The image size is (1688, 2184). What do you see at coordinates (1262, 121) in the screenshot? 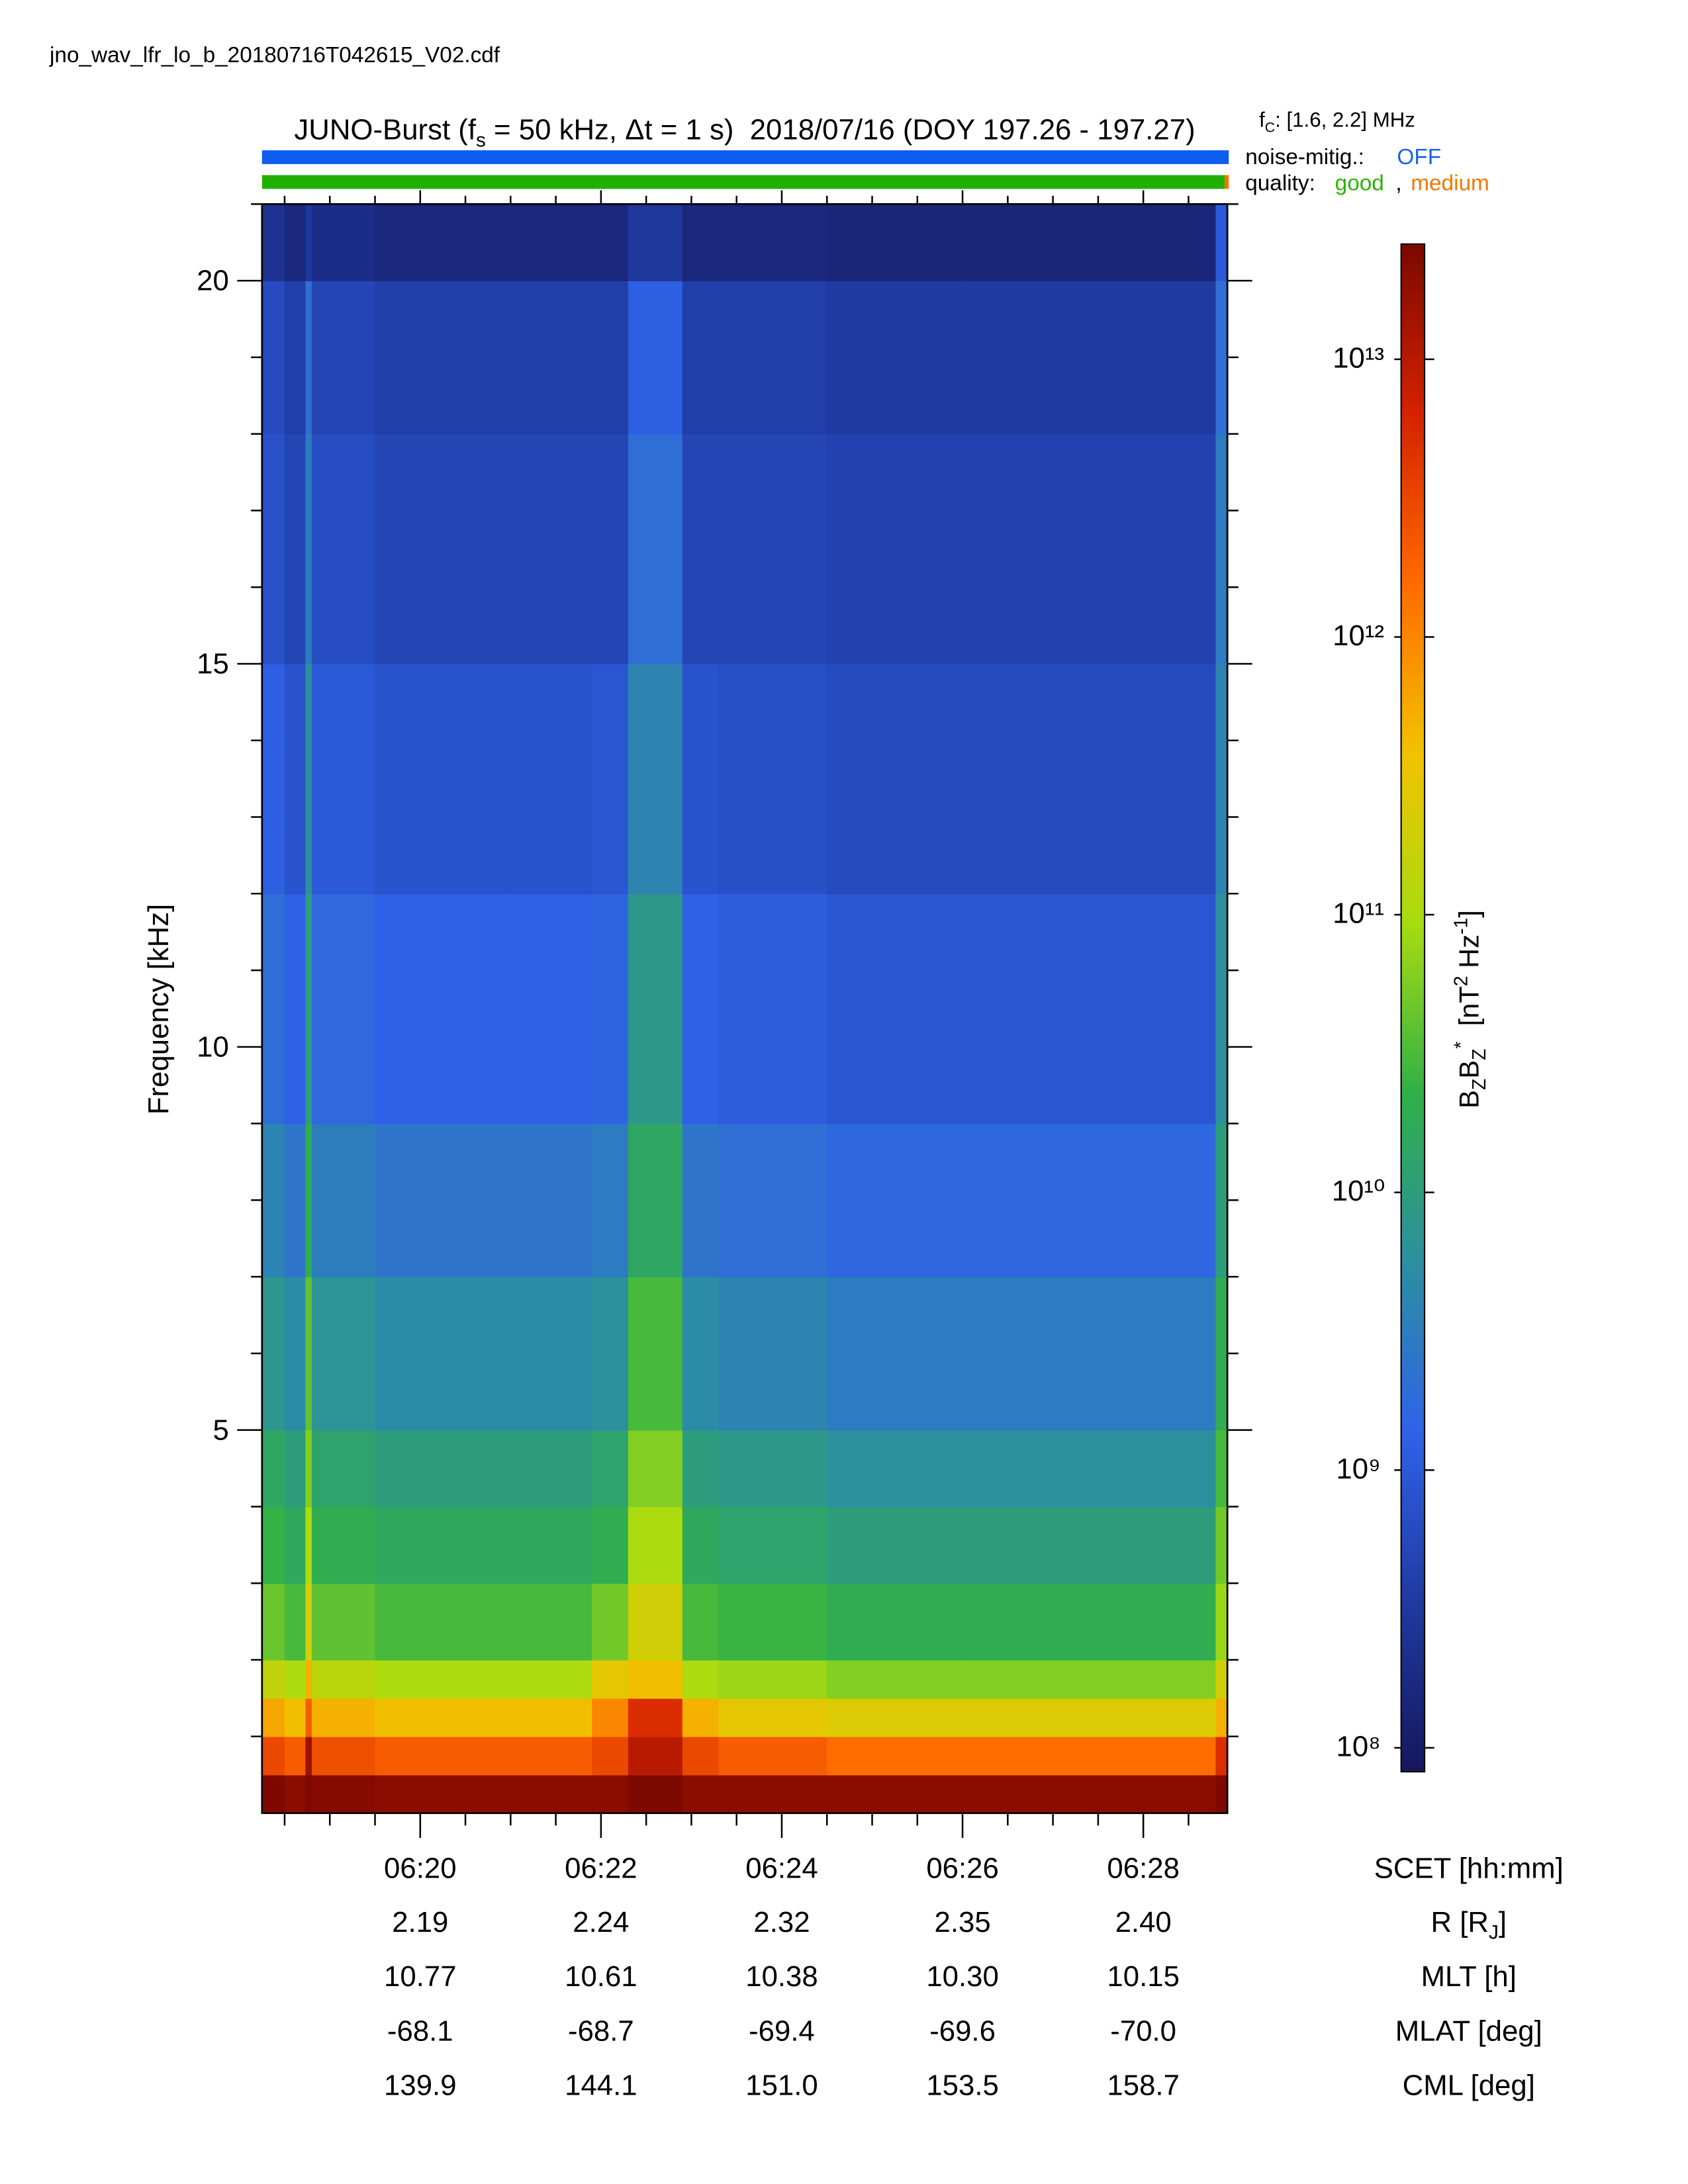
I see `text-part: f` at bounding box center [1262, 121].